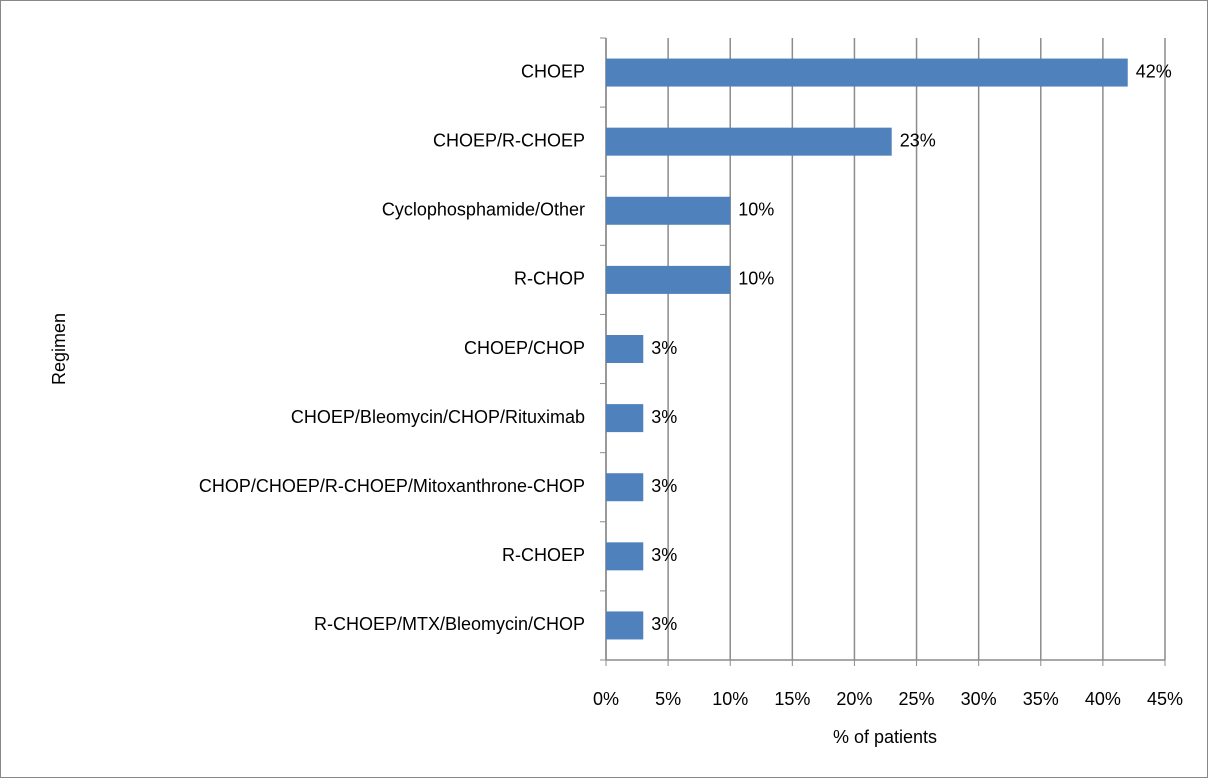 This screenshot has width=1208, height=778. What do you see at coordinates (553, 71) in the screenshot?
I see `y-tick-label: CHOEP` at bounding box center [553, 71].